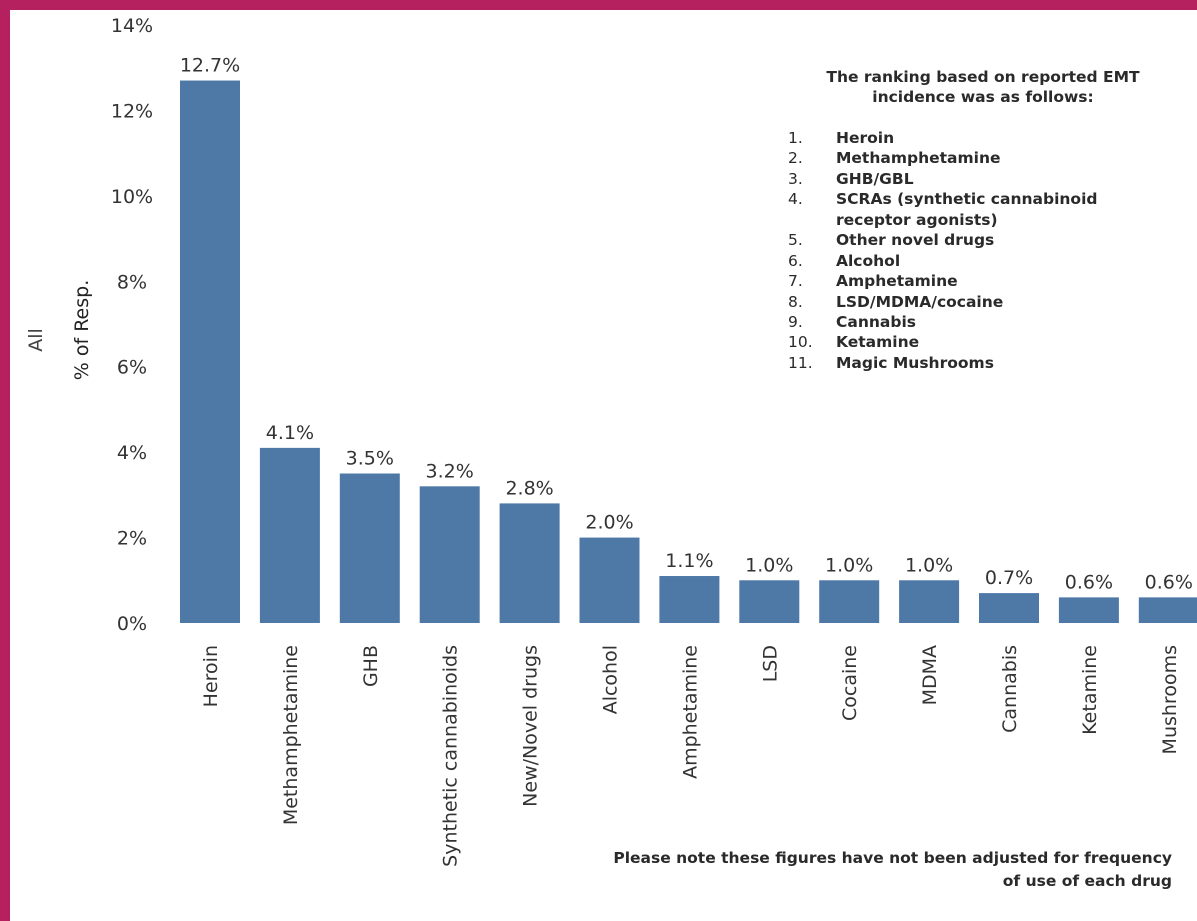  What do you see at coordinates (868, 260) in the screenshot?
I see `ranking-text: Alcohol` at bounding box center [868, 260].